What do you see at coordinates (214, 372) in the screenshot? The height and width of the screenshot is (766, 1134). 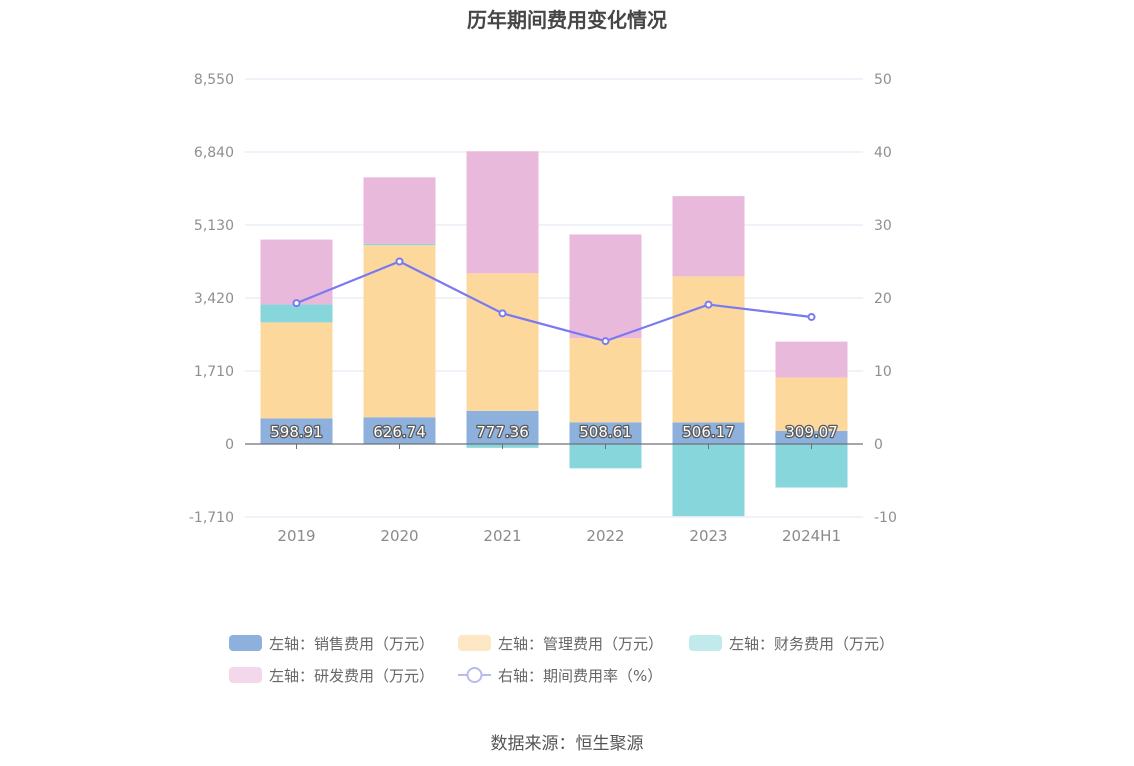 I see `left-axis-tick: 1,710` at bounding box center [214, 372].